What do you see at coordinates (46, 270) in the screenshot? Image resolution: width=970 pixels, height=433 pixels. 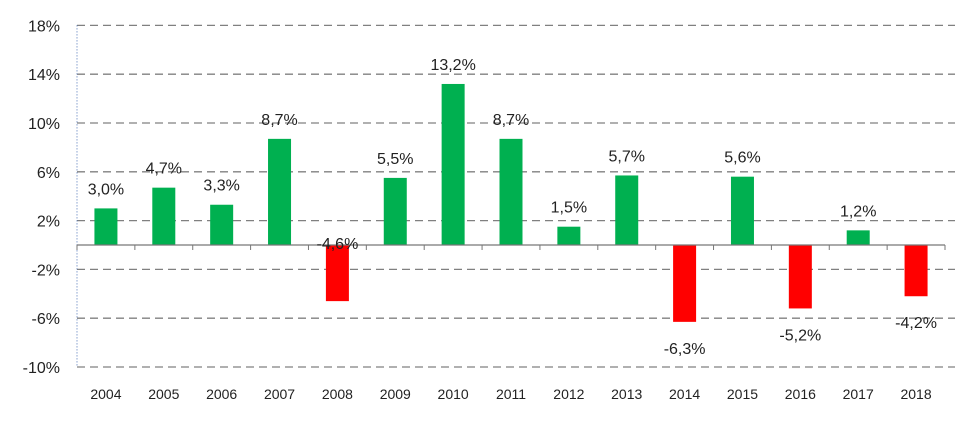 I see `y-tick-label: -2%` at bounding box center [46, 270].